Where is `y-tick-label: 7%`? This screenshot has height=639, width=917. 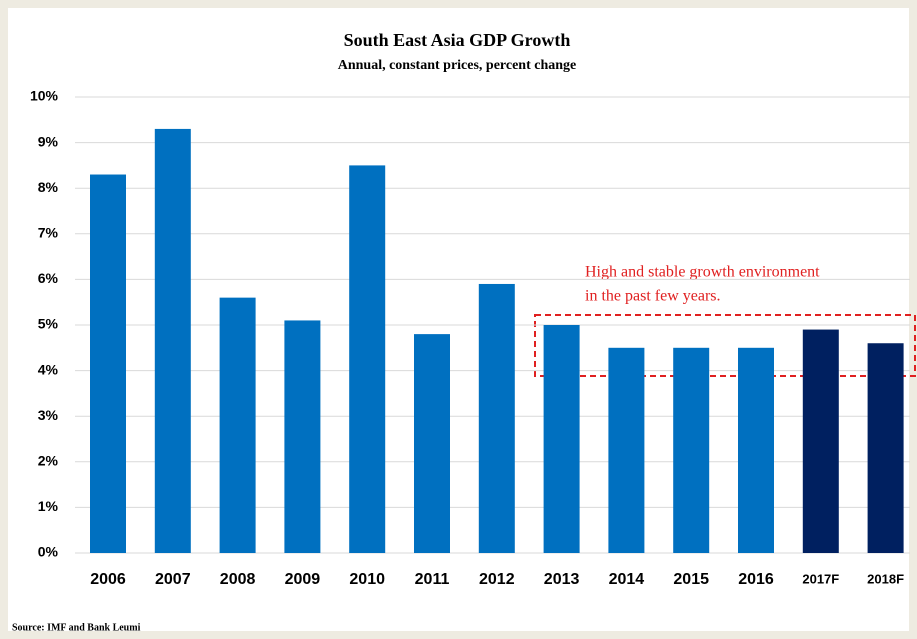
y-tick-label: 7% is located at coordinates (48, 233).